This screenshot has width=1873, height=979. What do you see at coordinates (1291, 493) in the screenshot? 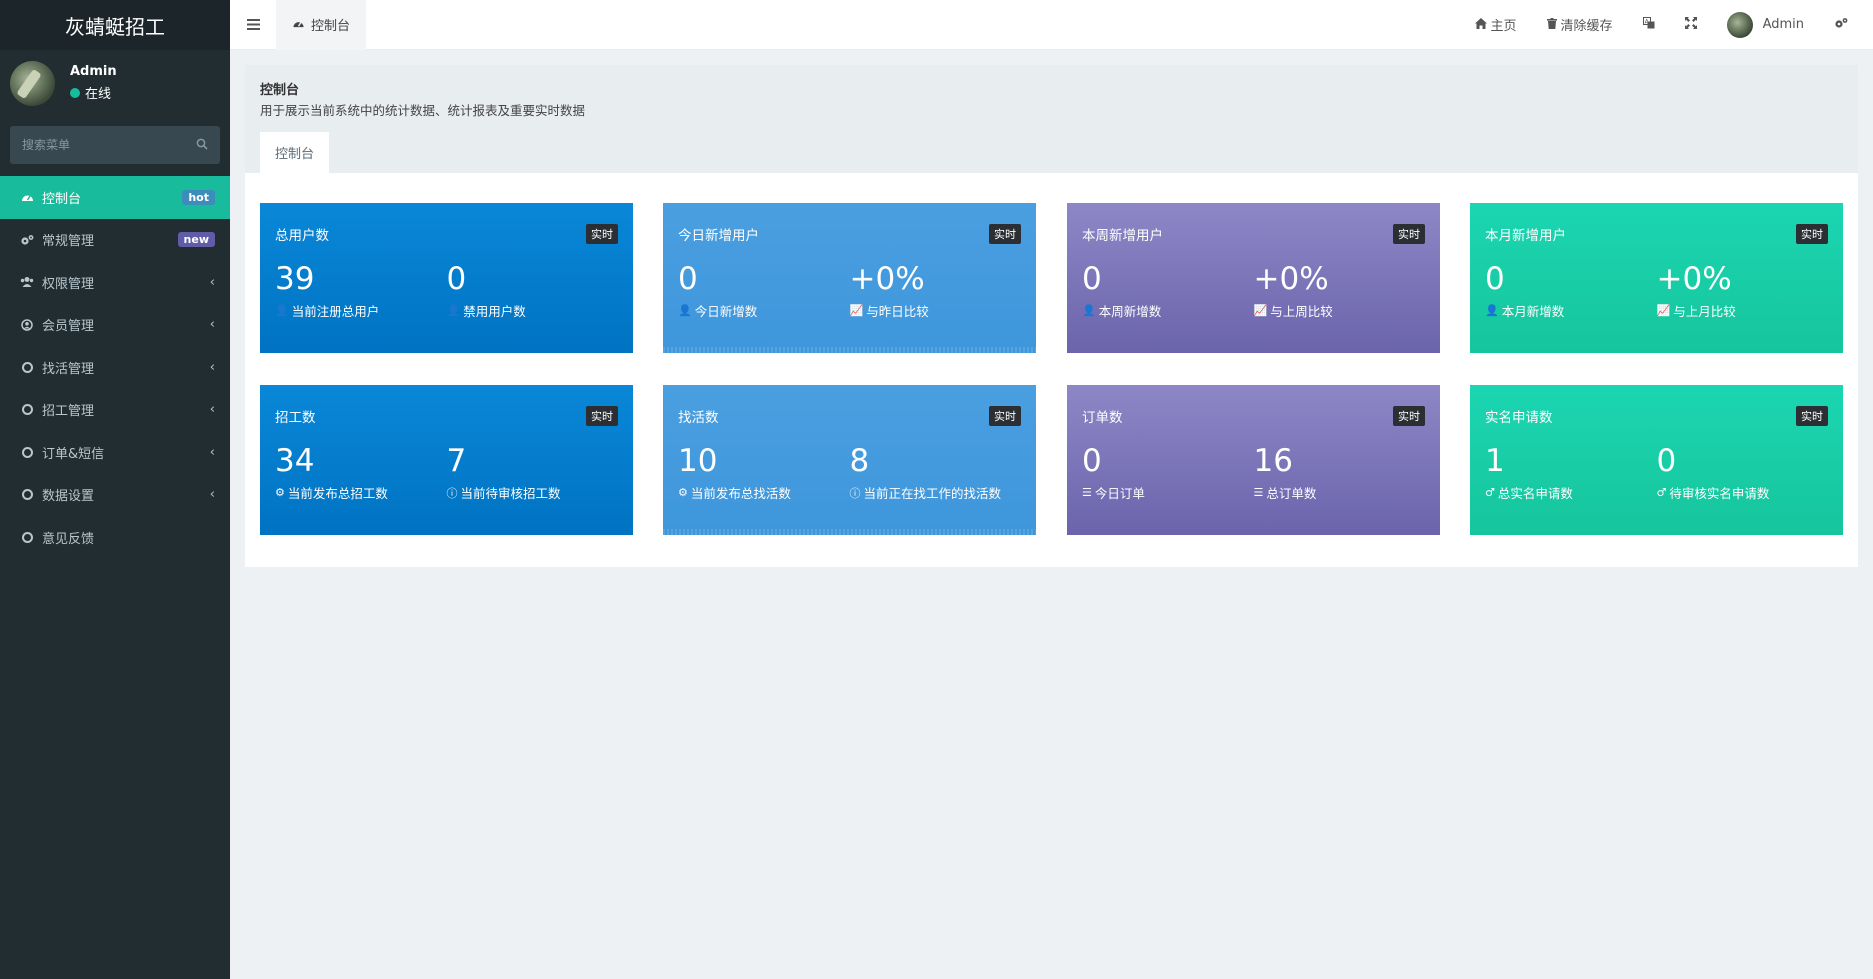
I see `stat-label: 总订单数` at bounding box center [1291, 493].